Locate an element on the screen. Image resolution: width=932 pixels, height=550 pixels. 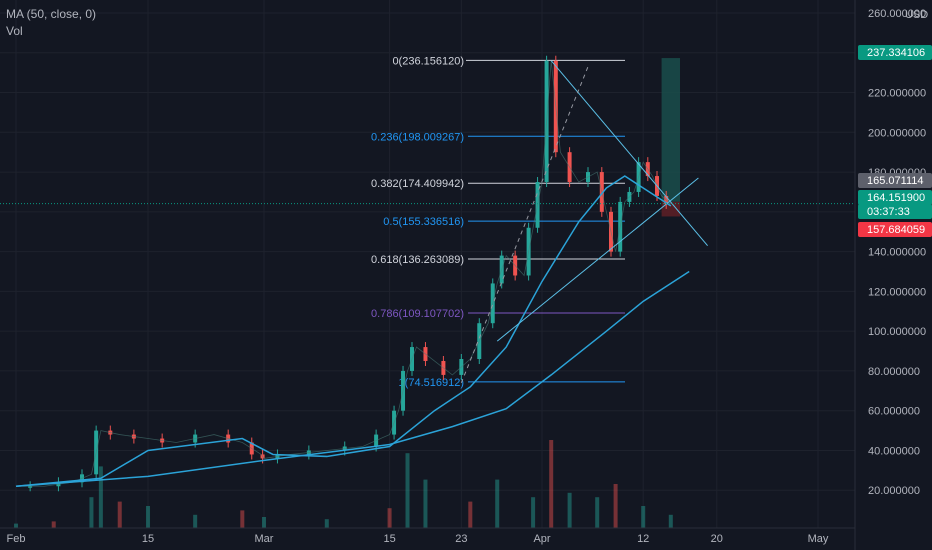
volume-legend-label: Vol is located at coordinates (14, 31).